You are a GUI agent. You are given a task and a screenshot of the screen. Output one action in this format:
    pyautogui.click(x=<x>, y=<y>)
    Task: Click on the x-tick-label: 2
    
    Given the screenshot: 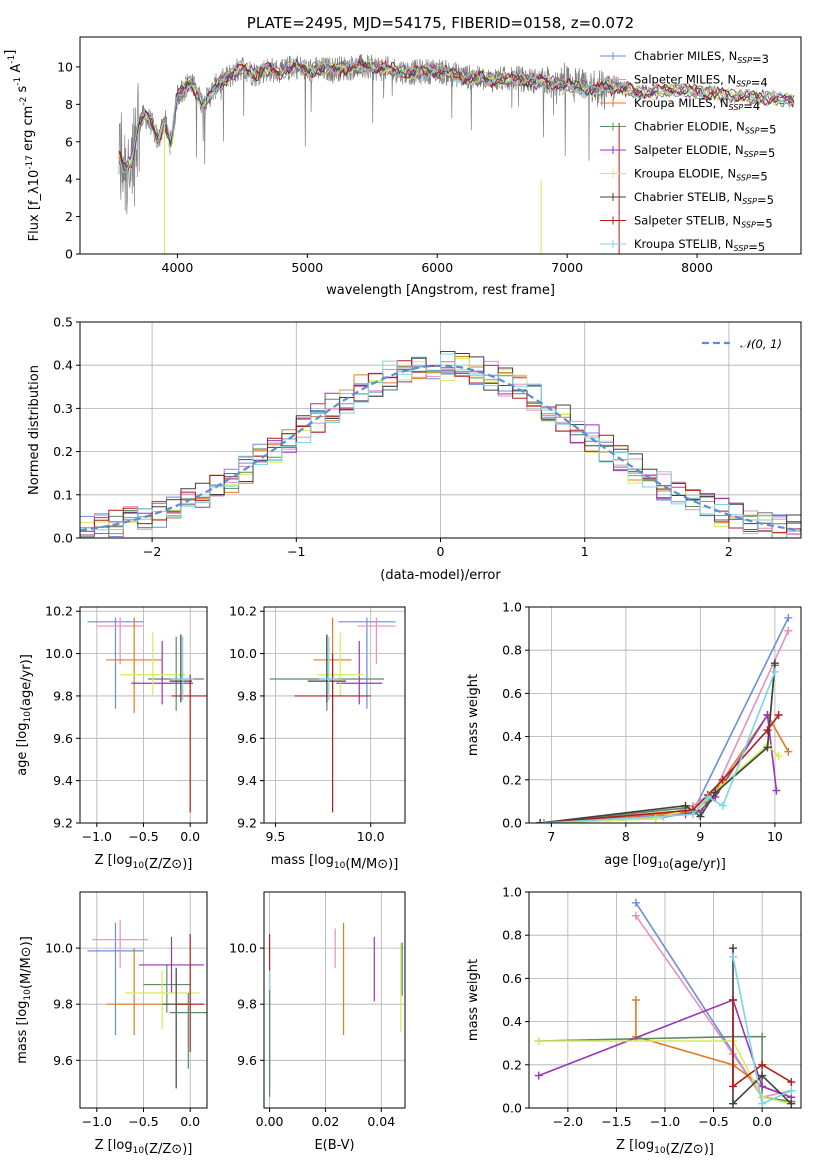 What is the action you would take?
    pyautogui.click(x=729, y=551)
    